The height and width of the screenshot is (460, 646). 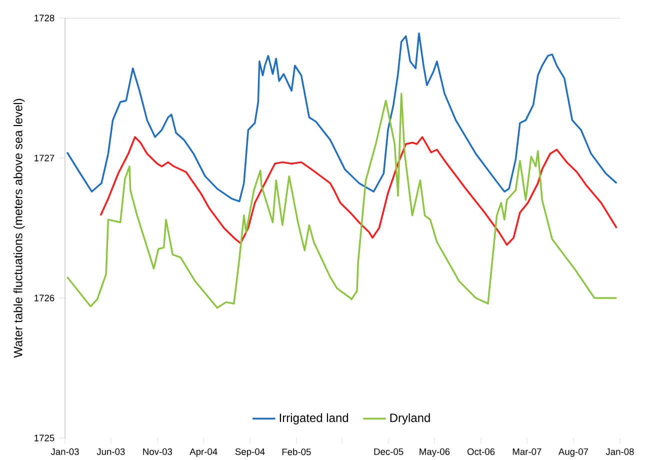 I want to click on y-axis-title: Water table fluctuations (meters above sea level), so click(x=19, y=228).